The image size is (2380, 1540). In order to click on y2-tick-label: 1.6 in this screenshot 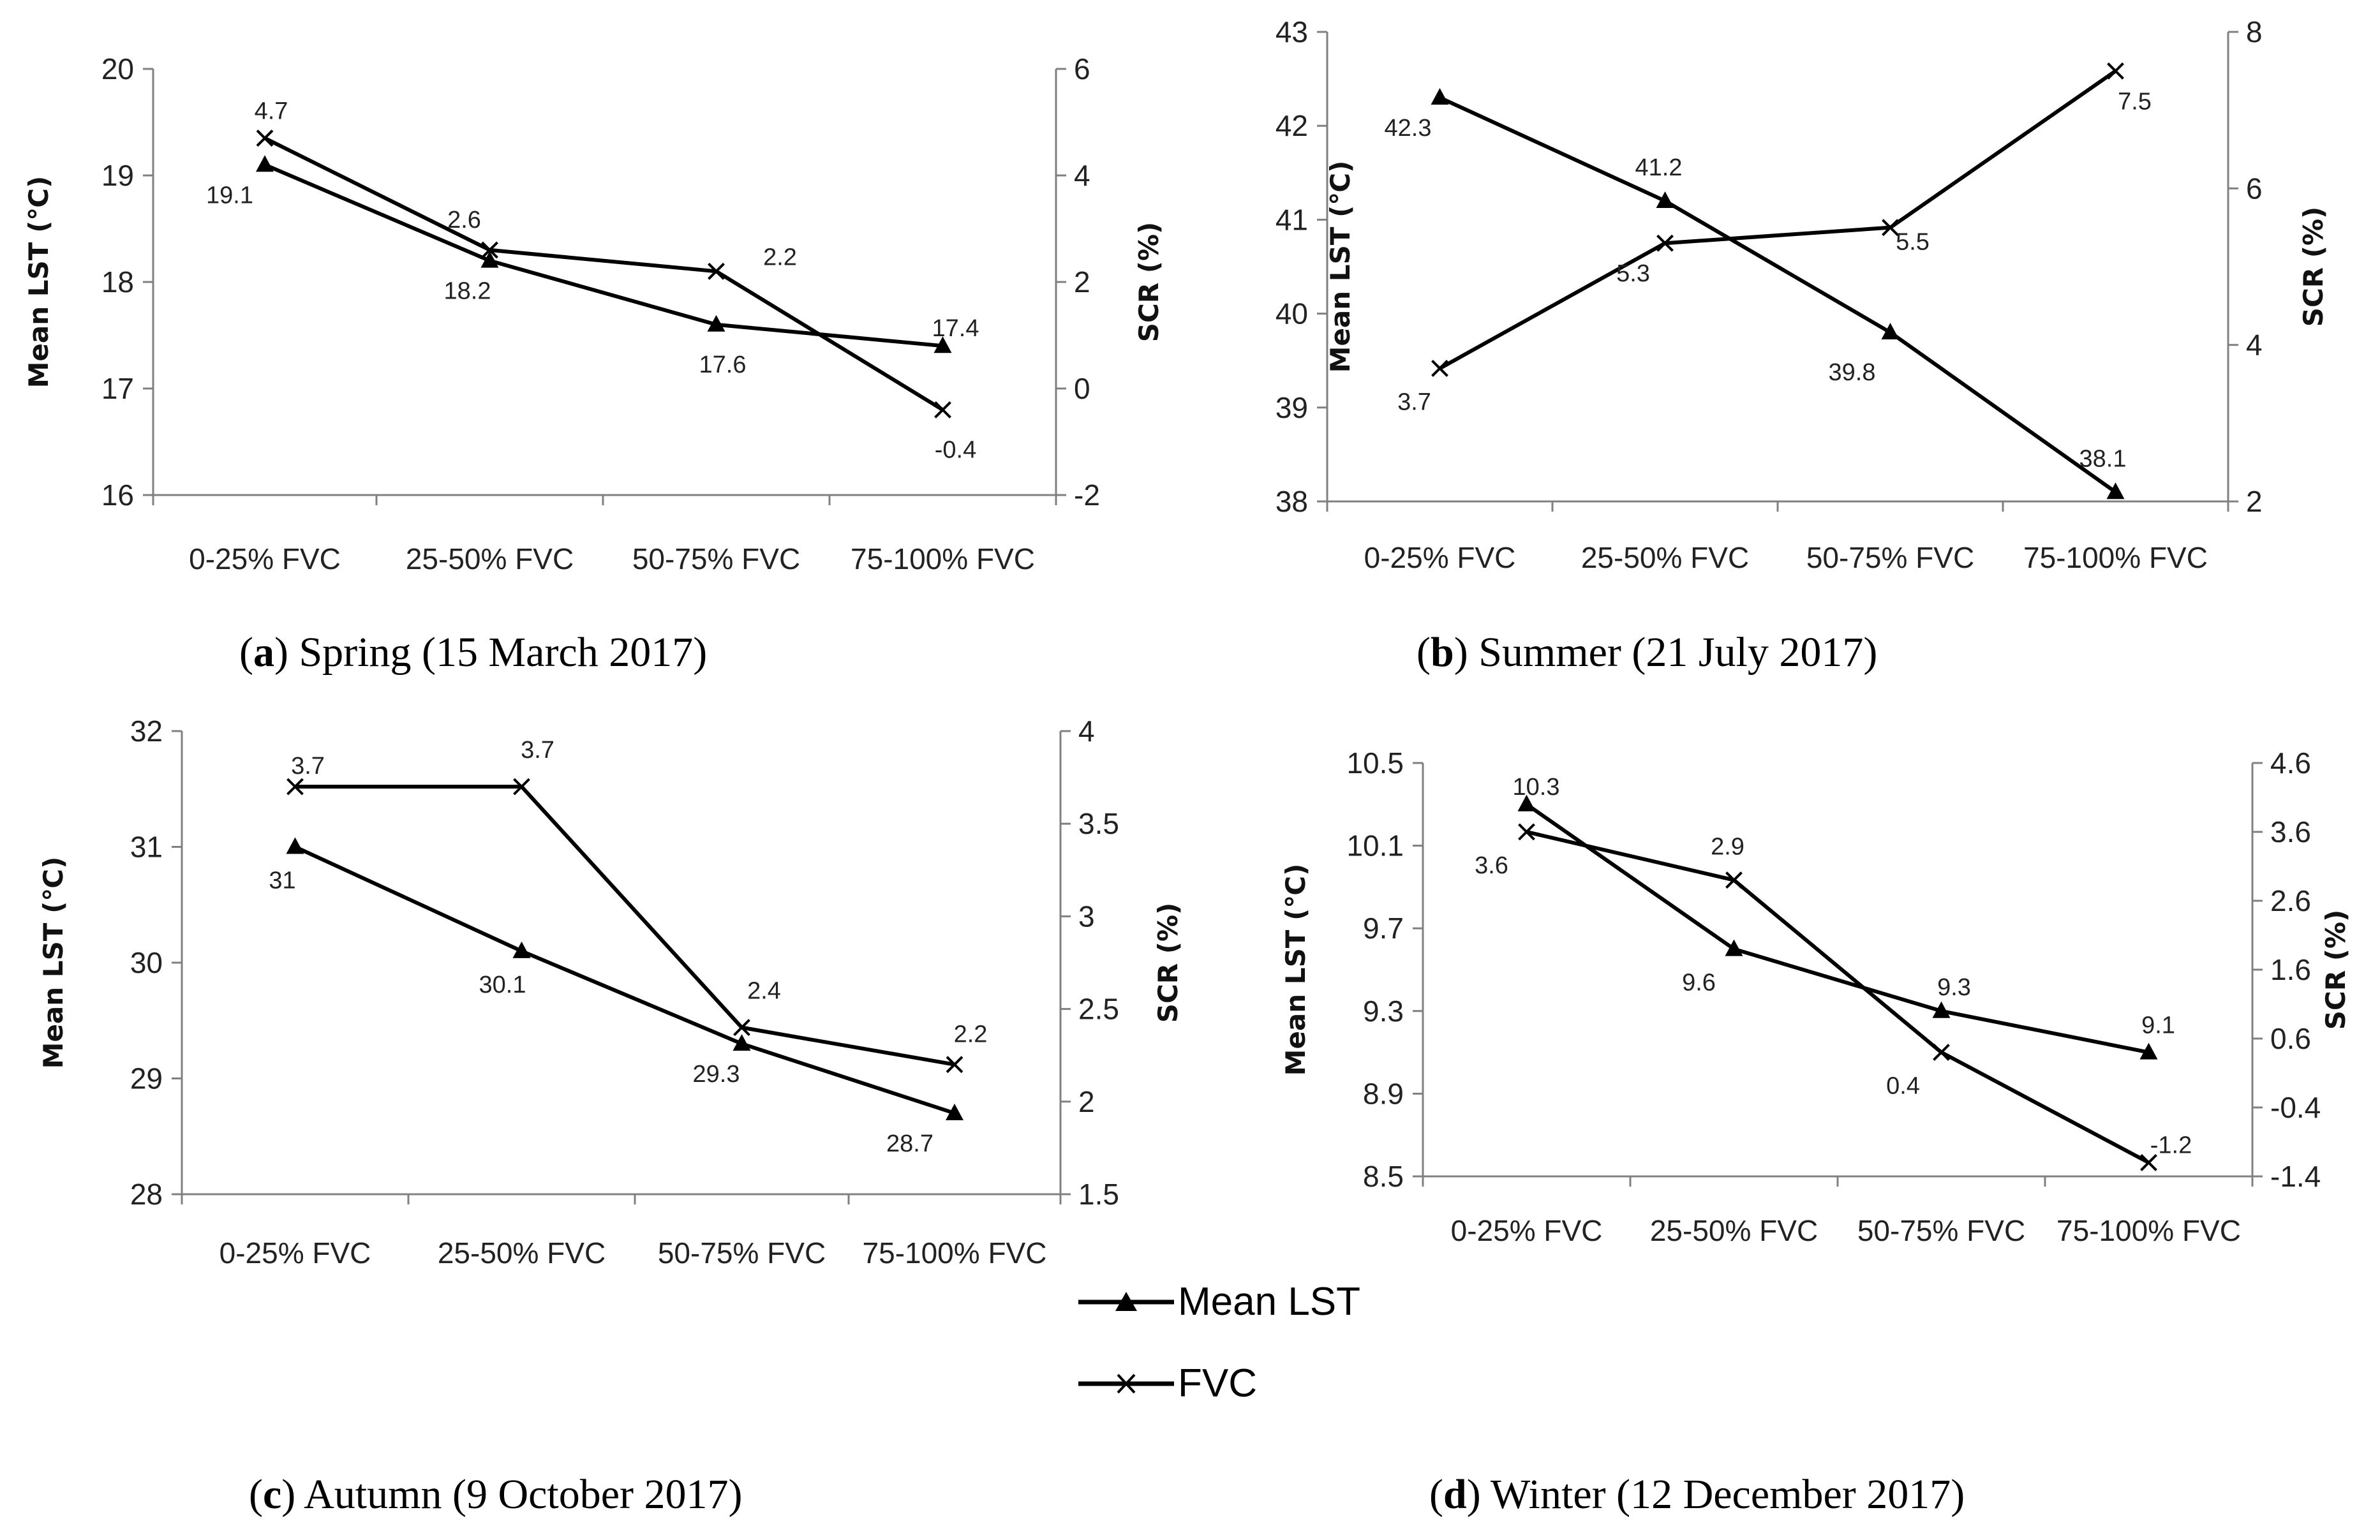, I will do `click(2290, 969)`.